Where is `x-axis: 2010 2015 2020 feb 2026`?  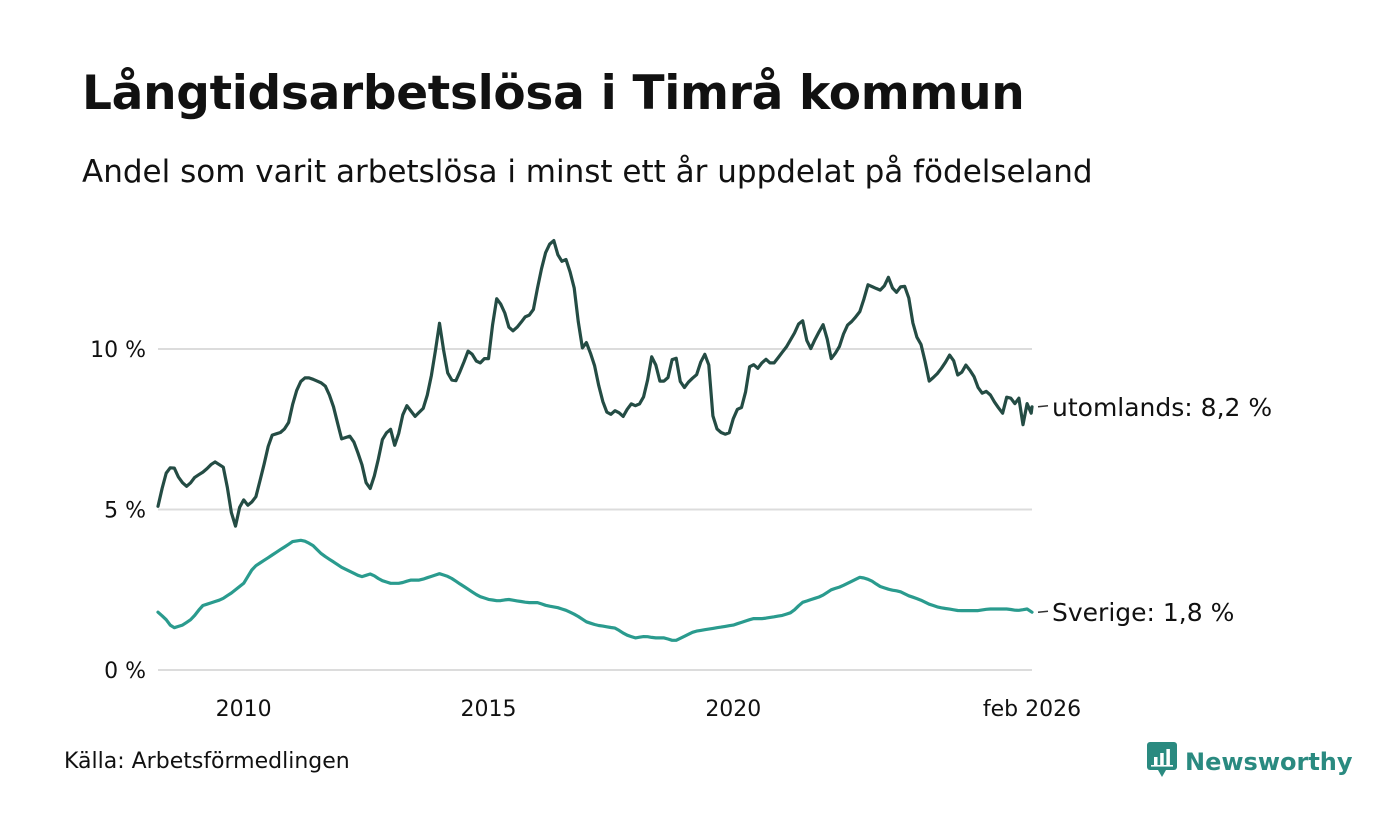 x-axis: 2010 2015 2020 feb 2026 is located at coordinates (648, 709).